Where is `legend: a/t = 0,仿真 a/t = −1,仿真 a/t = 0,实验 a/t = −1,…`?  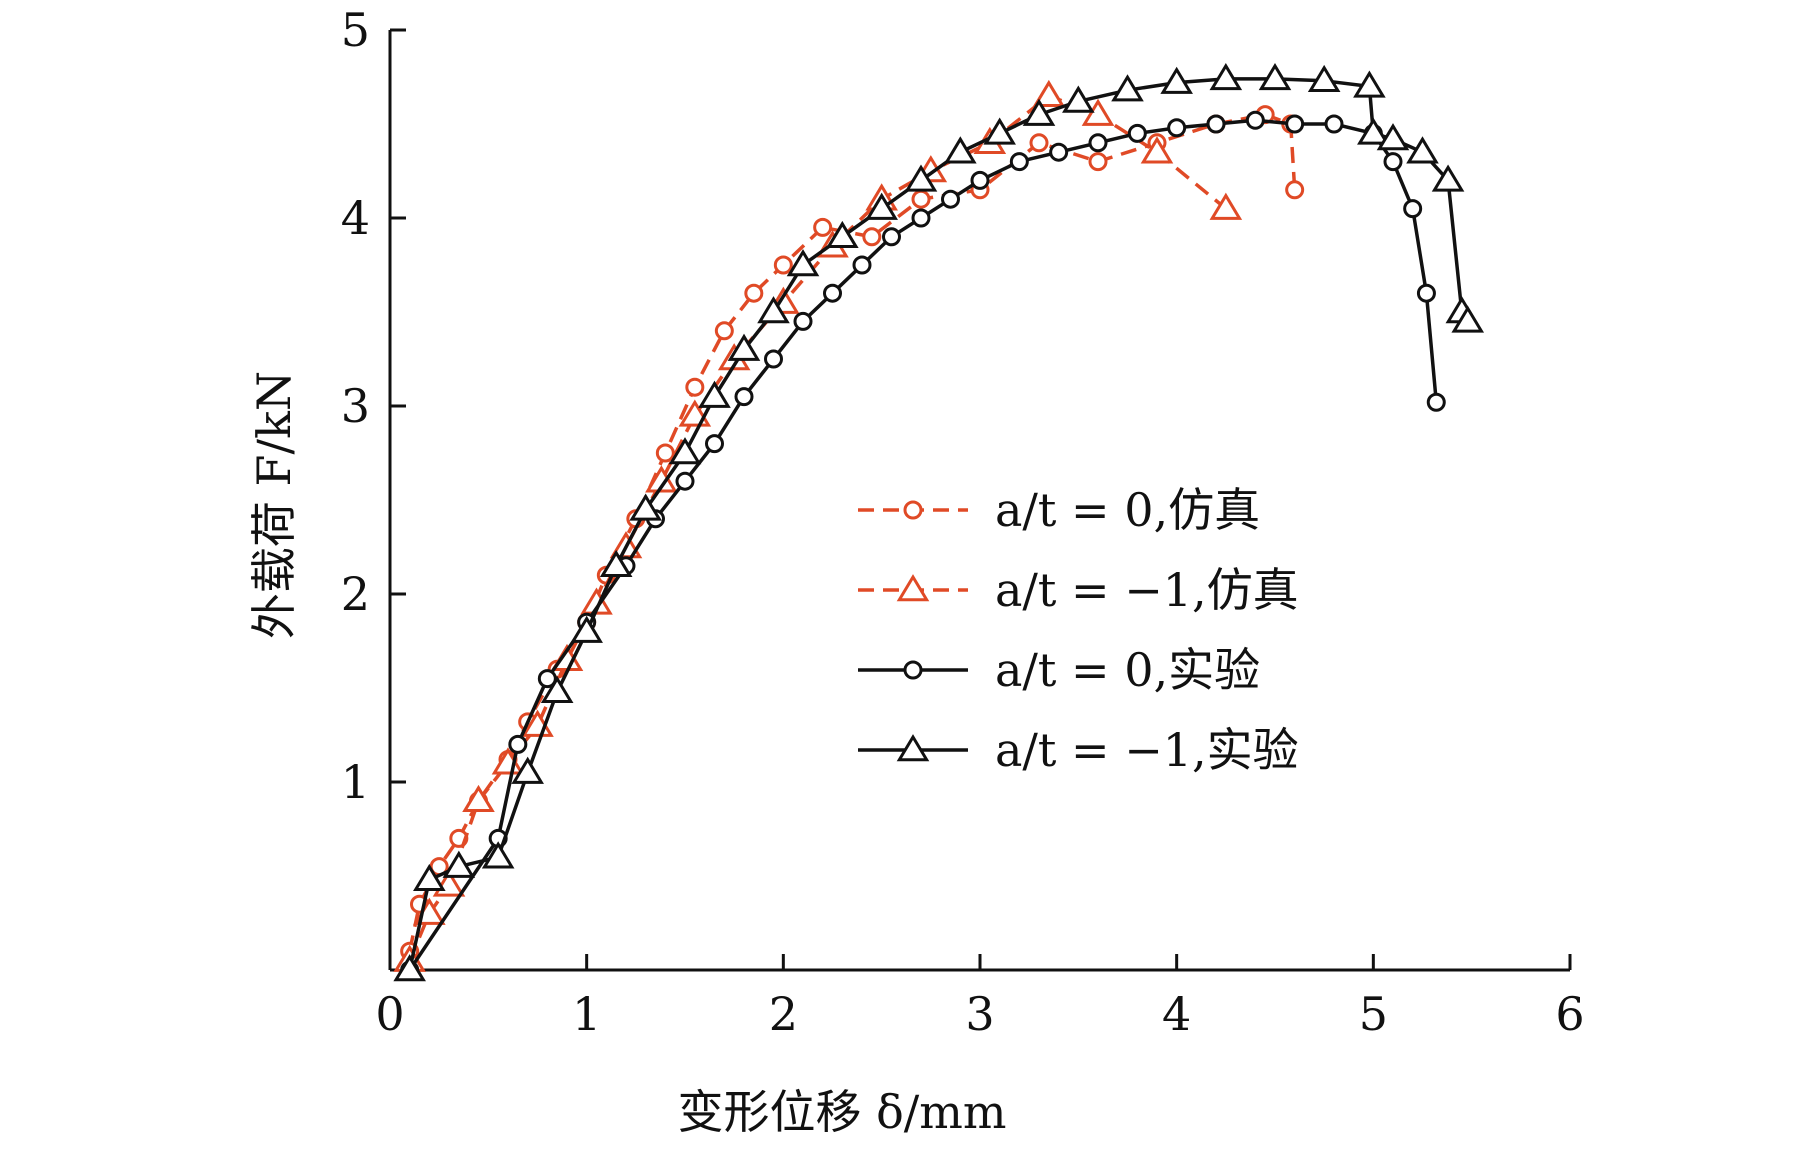
legend: a/t = 0,仿真 a/t = −1,仿真 a/t = 0,实验 a/t = −1,… is located at coordinates (1078, 630).